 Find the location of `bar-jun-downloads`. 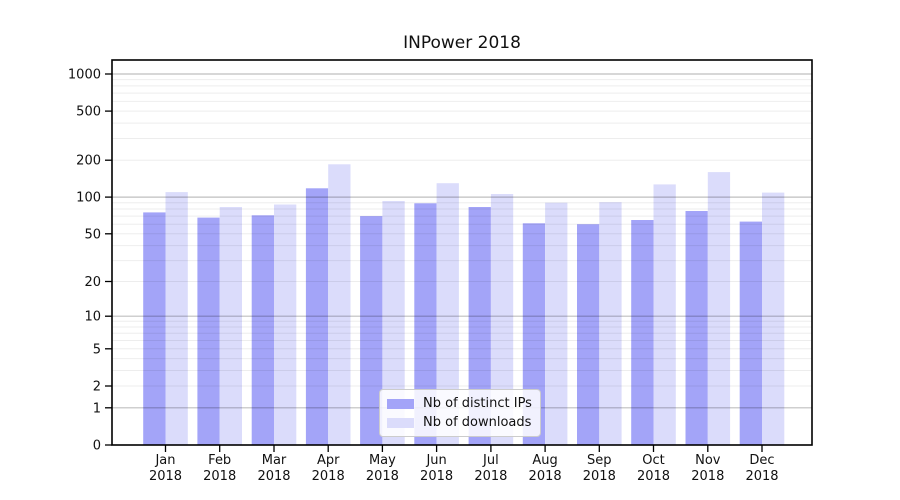

bar-jun-downloads is located at coordinates (447, 314).